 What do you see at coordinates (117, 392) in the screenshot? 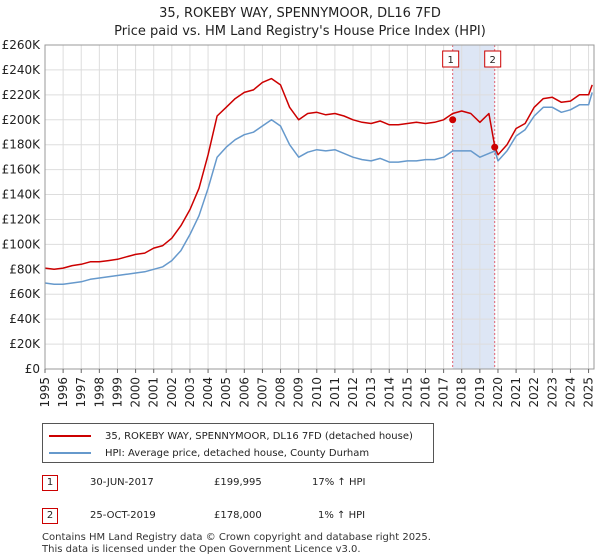
I see `x-tick-label: 1999` at bounding box center [117, 392].